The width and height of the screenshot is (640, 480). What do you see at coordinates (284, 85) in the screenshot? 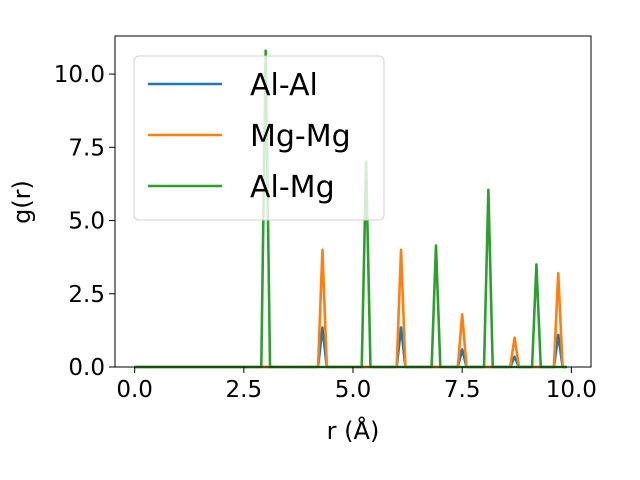
I see `legend-label-al-al: Al-Al` at bounding box center [284, 85].